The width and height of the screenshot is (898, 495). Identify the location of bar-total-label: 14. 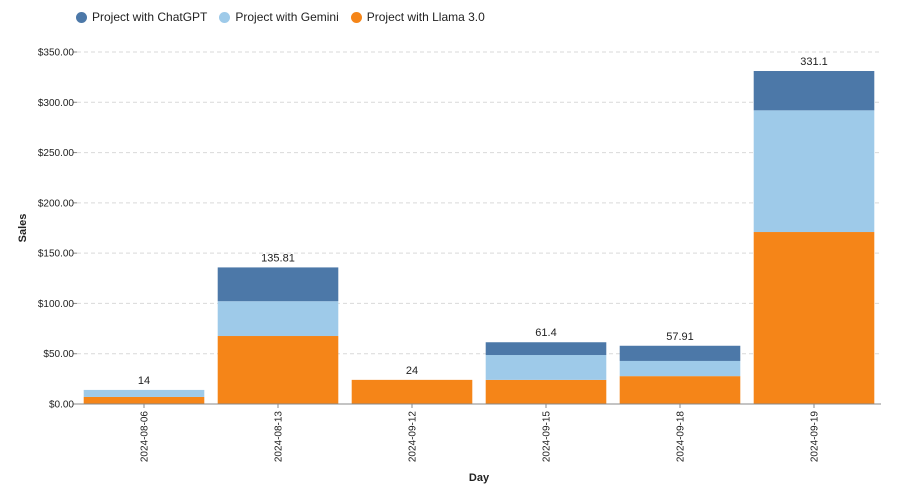
(144, 381).